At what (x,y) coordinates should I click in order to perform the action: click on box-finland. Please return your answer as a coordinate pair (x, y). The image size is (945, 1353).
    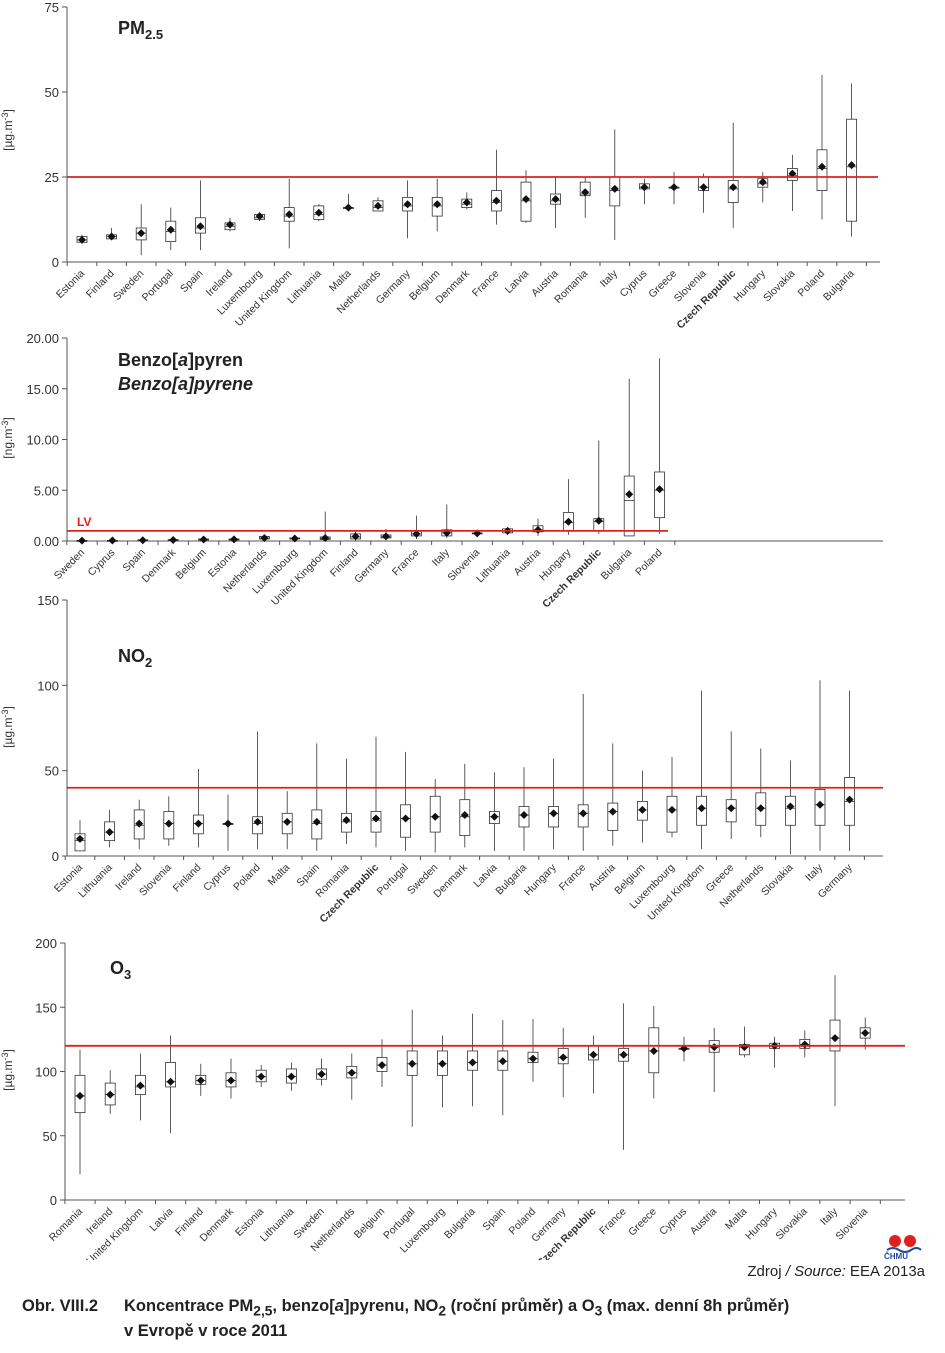
    Looking at the image, I should click on (198, 808).